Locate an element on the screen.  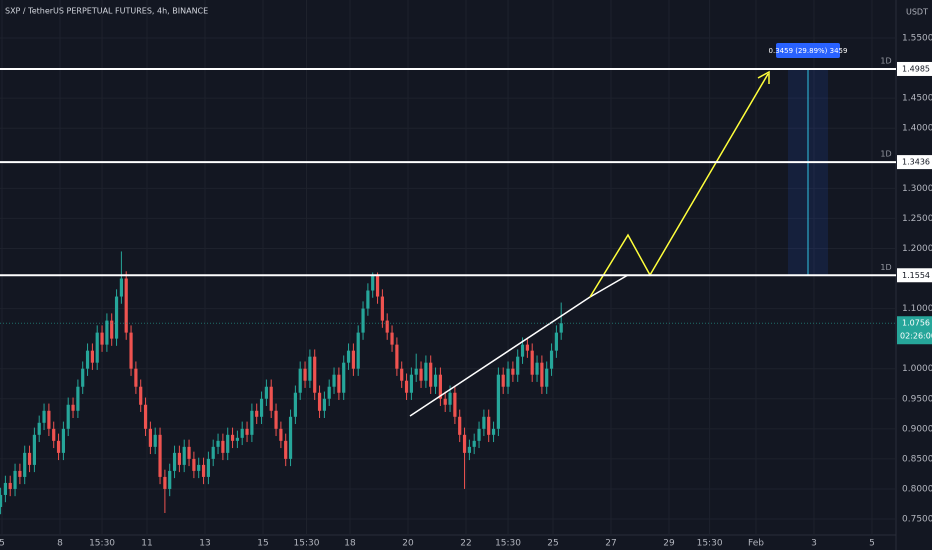
x-tick-label: 5 is located at coordinates (872, 544).